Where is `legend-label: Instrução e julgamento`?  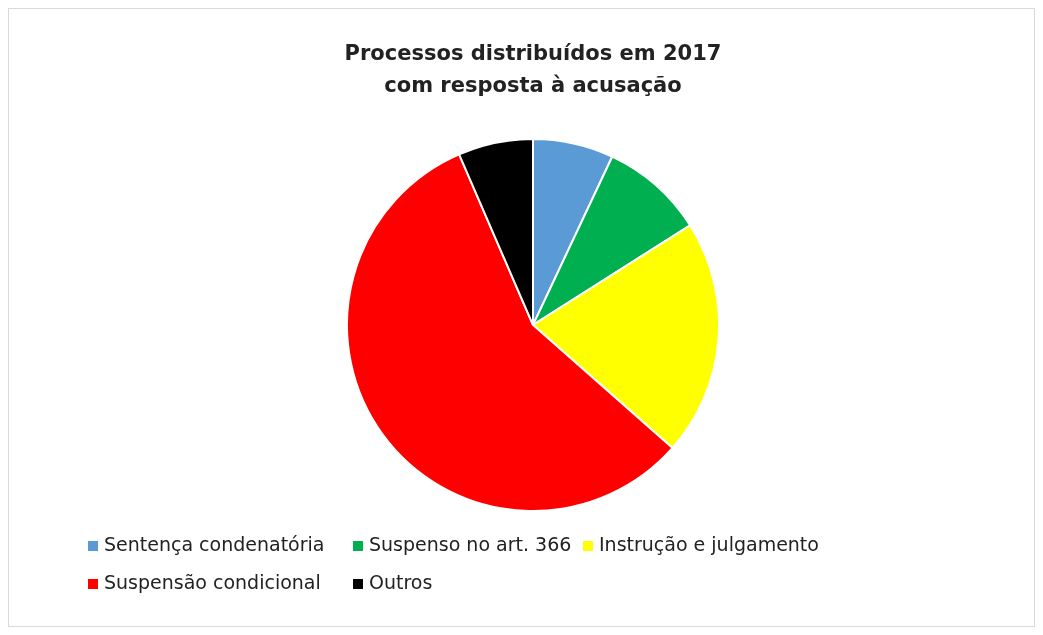 legend-label: Instrução e julgamento is located at coordinates (709, 544).